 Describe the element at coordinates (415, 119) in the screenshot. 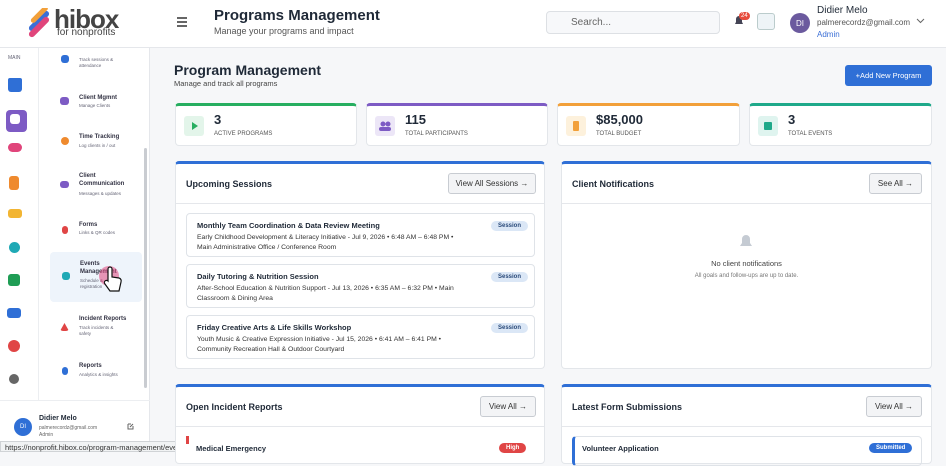

I see `stat-value: 115` at that location.